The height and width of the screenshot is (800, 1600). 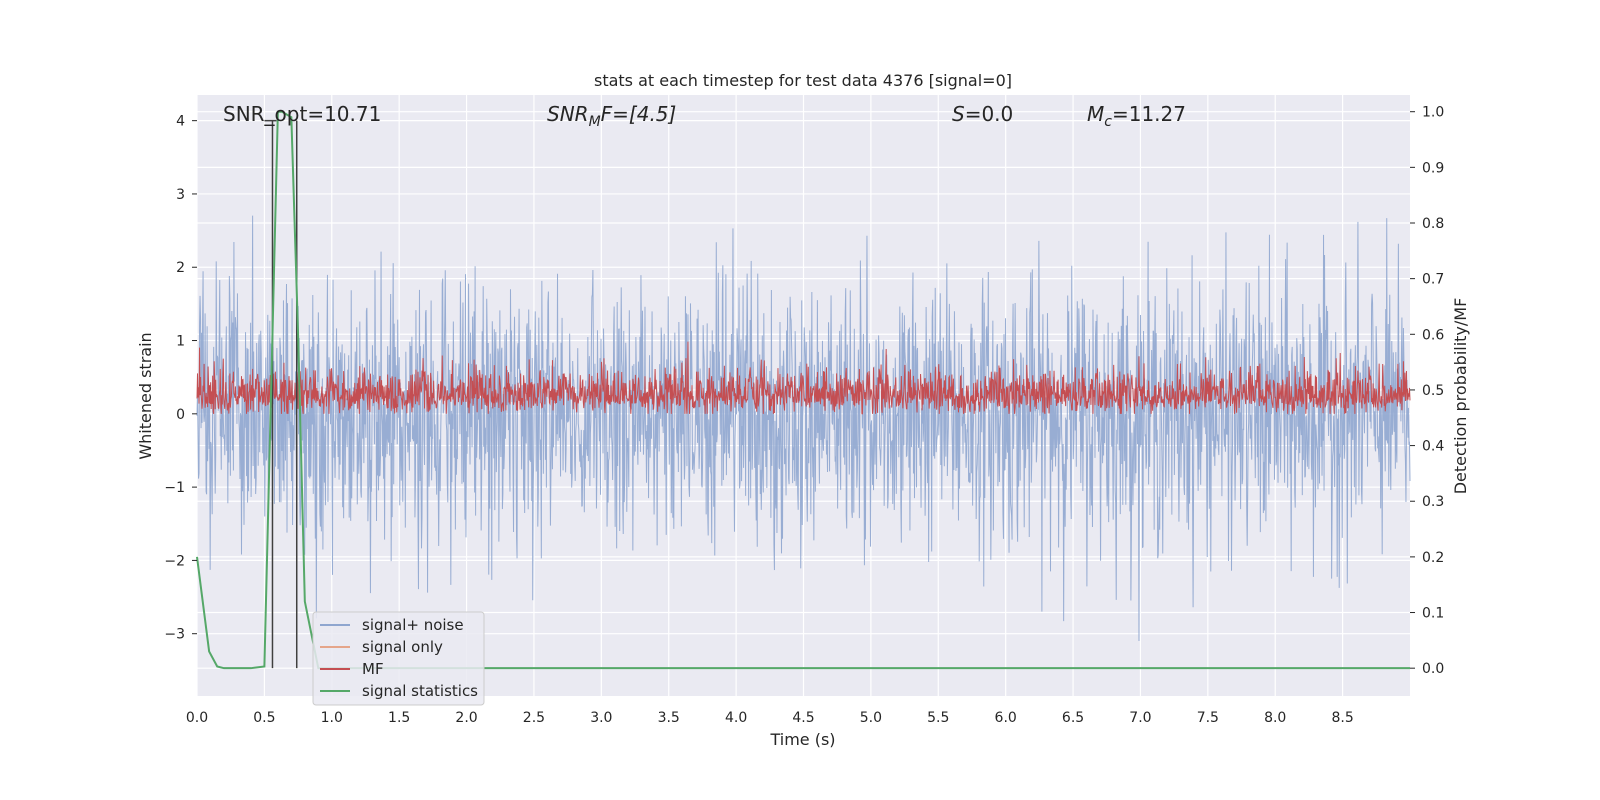 I want to click on y-right-tick-label: 0.5, so click(x=1433, y=391).